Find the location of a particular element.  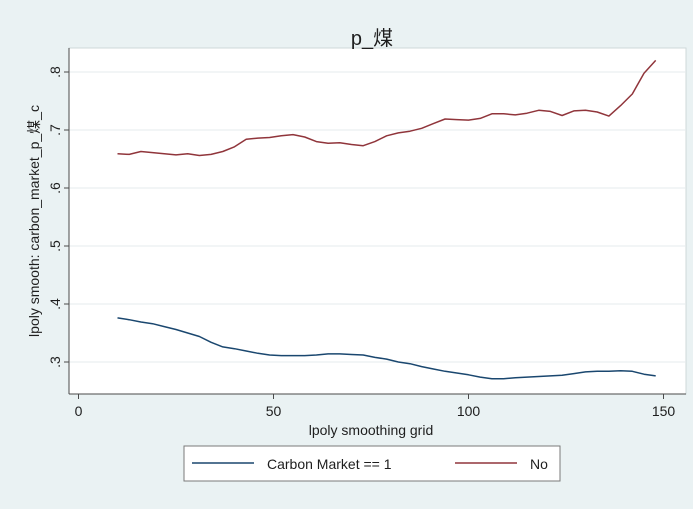

chart-title: p_煤 is located at coordinates (372, 38).